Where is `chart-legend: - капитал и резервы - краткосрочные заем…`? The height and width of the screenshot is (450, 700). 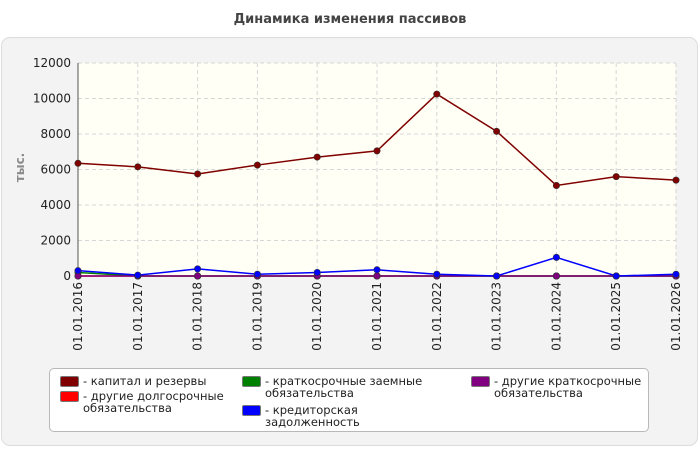
chart-legend: - капитал и резервы - краткосрочные заем… is located at coordinates (349, 400).